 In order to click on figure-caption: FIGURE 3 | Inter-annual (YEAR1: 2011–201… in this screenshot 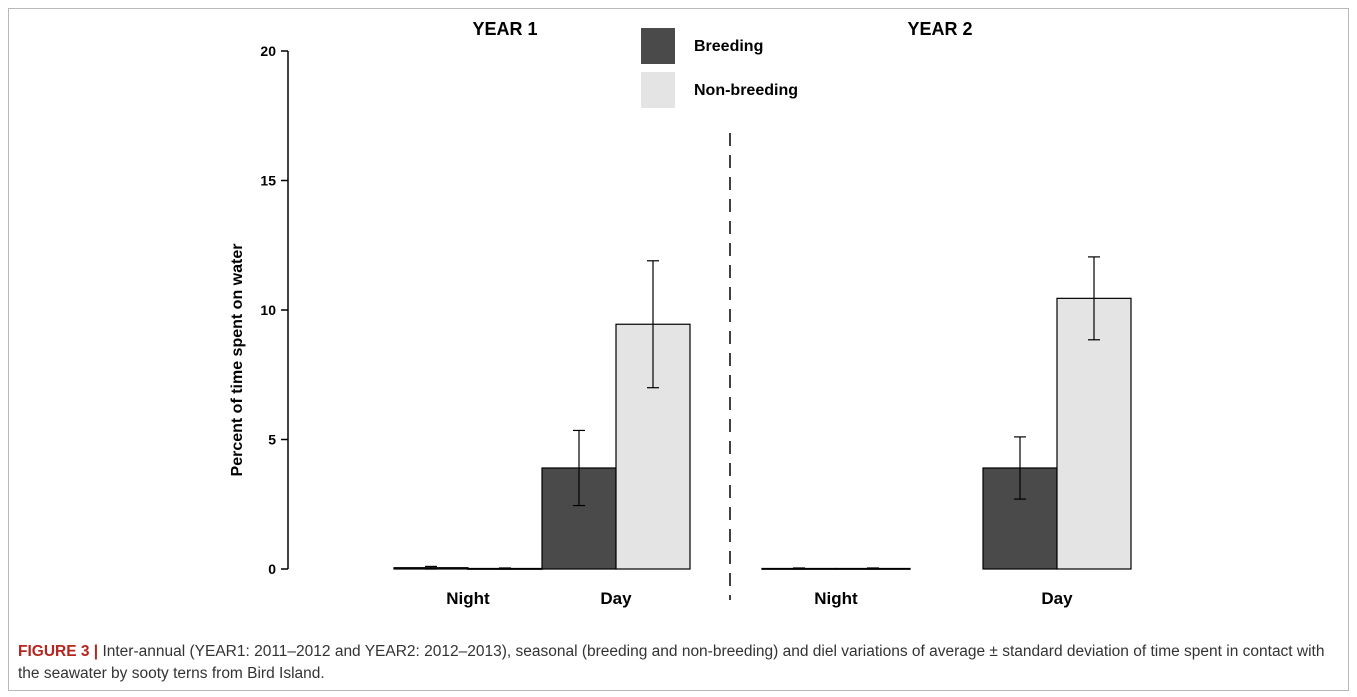, I will do `click(678, 663)`.